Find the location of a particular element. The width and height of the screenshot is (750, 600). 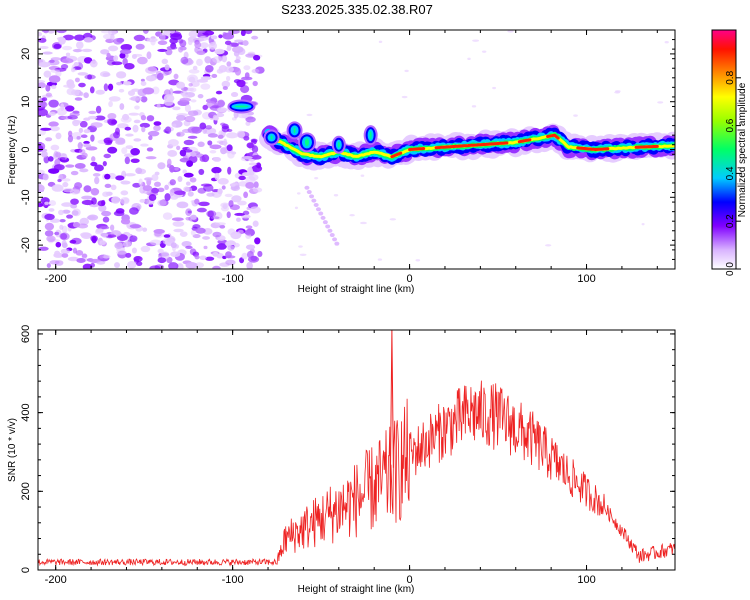

snr-y-tick-label: 600 is located at coordinates (26, 334).